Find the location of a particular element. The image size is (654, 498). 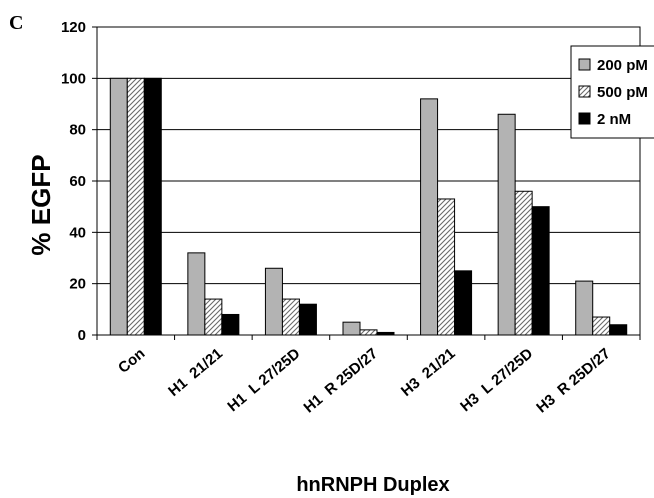

legend-label: 200 pM is located at coordinates (622, 65).